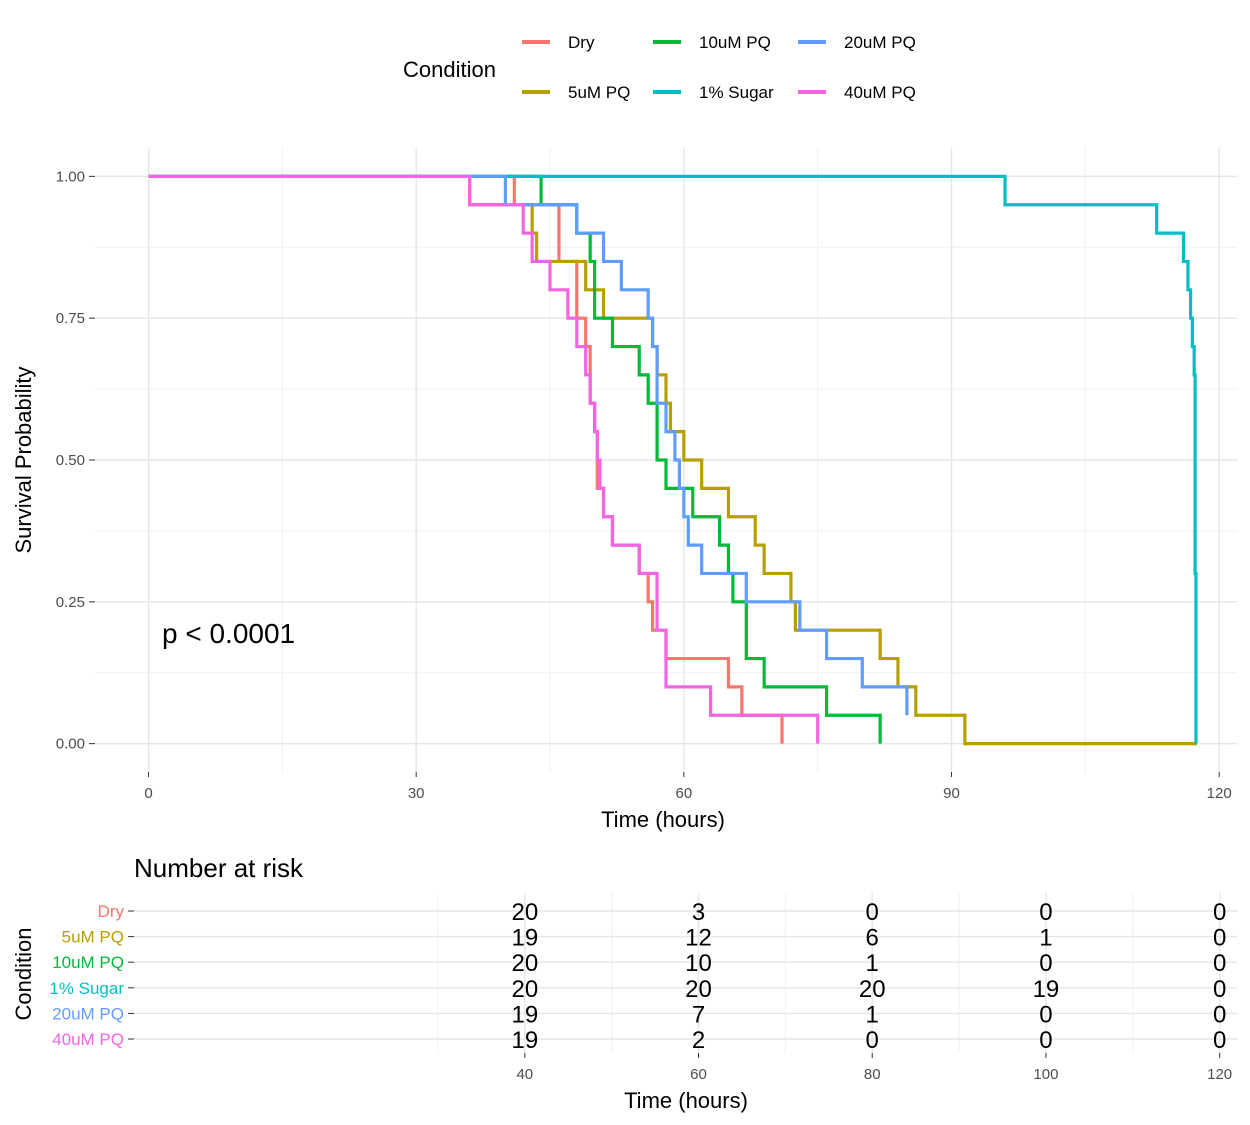  Describe the element at coordinates (1045, 1074) in the screenshot. I see `risk-x-tick-label: 100` at that location.